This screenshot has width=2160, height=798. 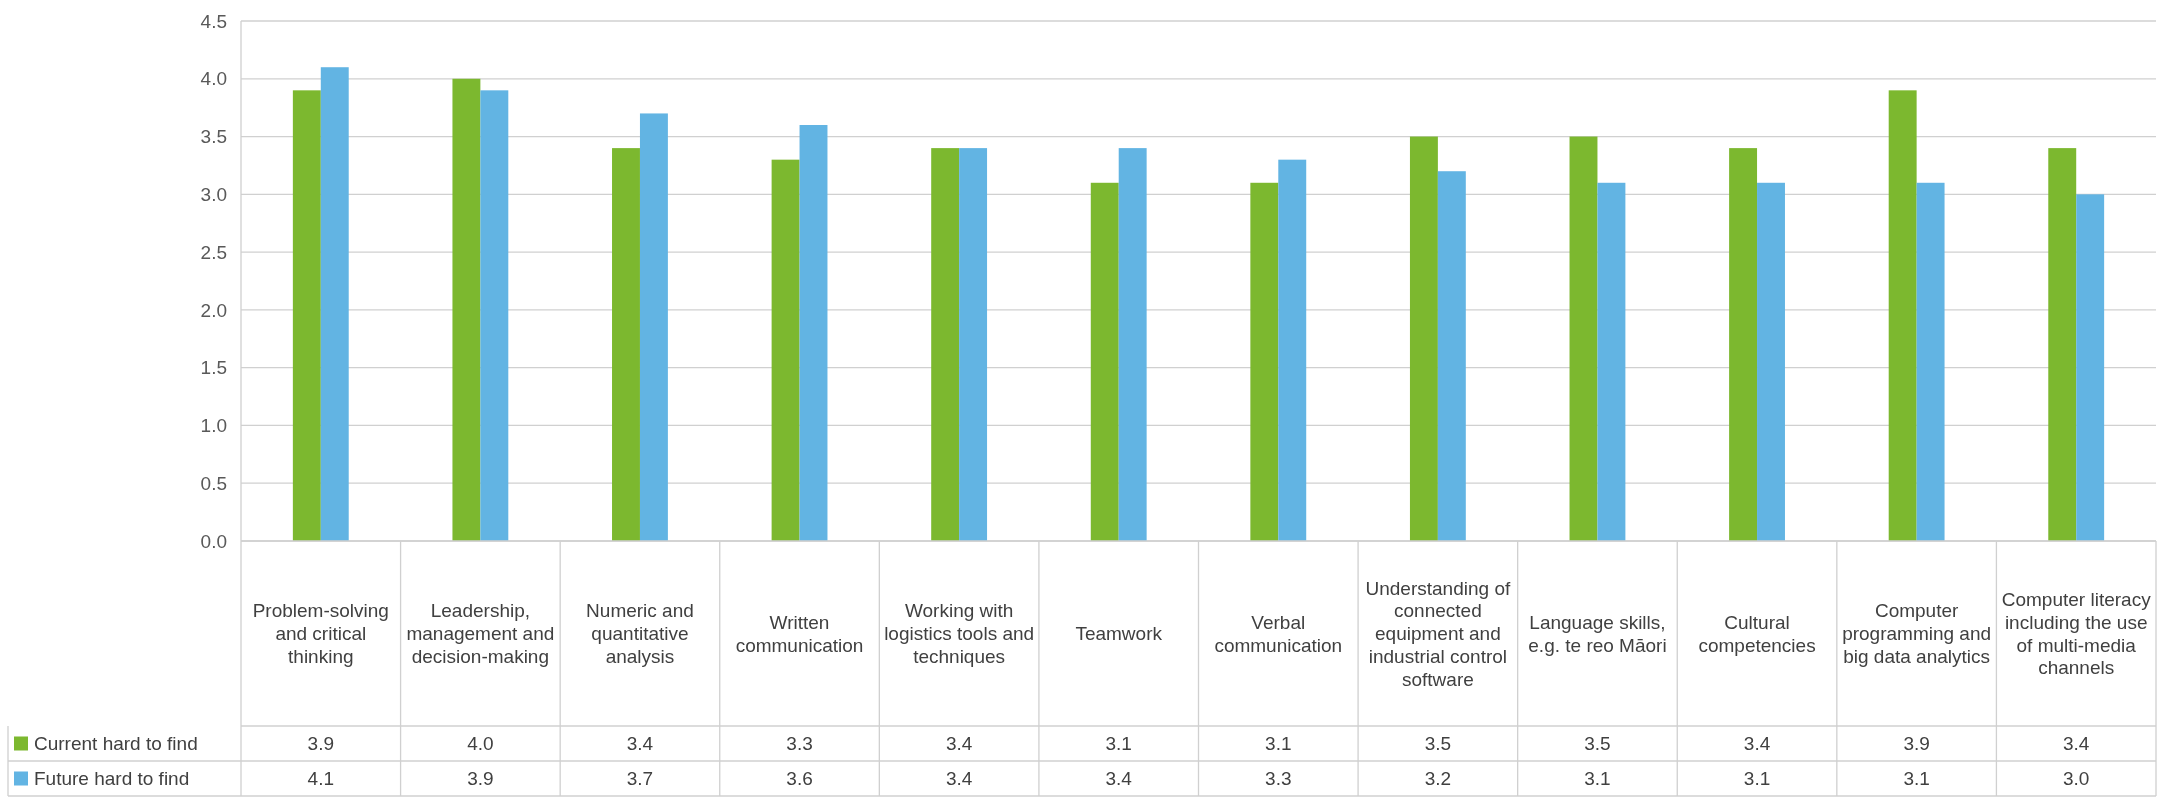 I want to click on y-tick-label: 3.5, so click(x=213, y=137).